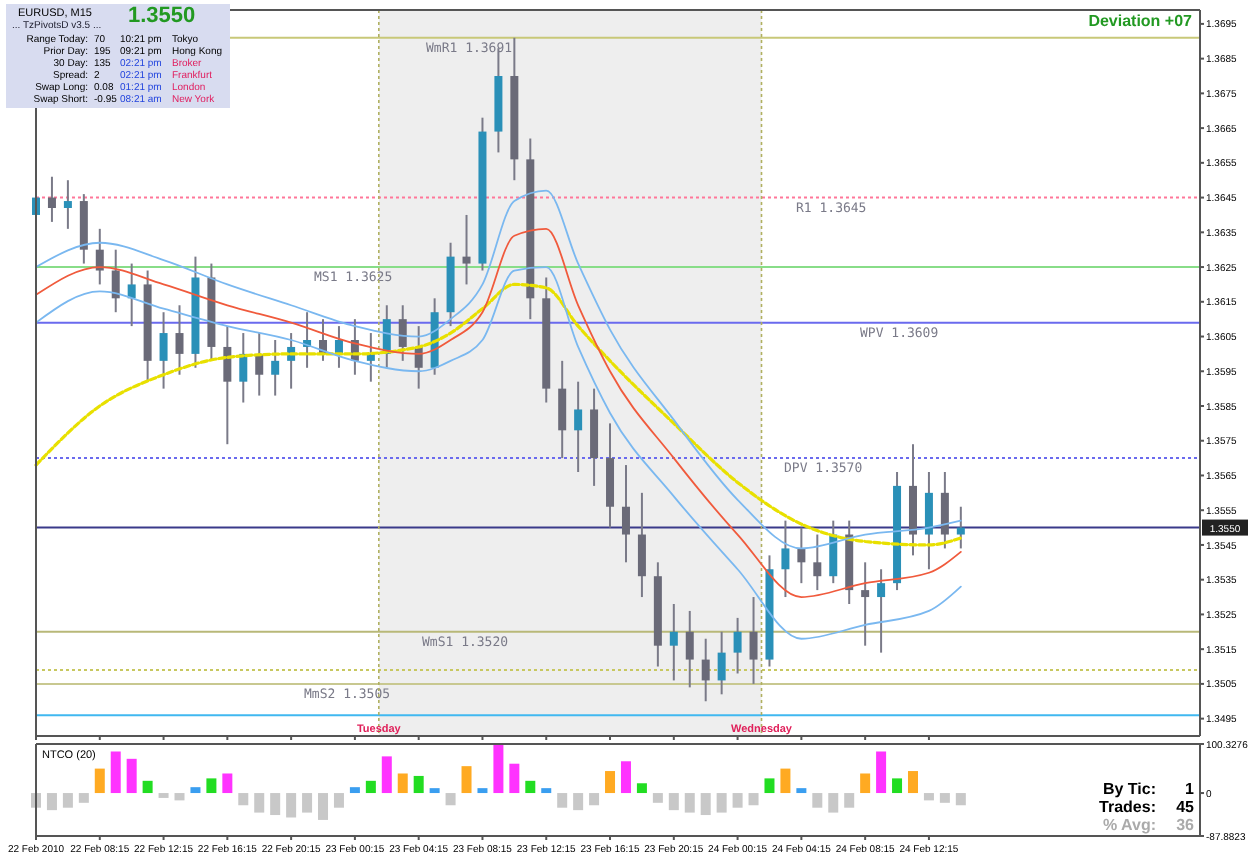 This screenshot has width=1250, height=858. What do you see at coordinates (1141, 21) in the screenshot?
I see `annotation: Deviation +07` at bounding box center [1141, 21].